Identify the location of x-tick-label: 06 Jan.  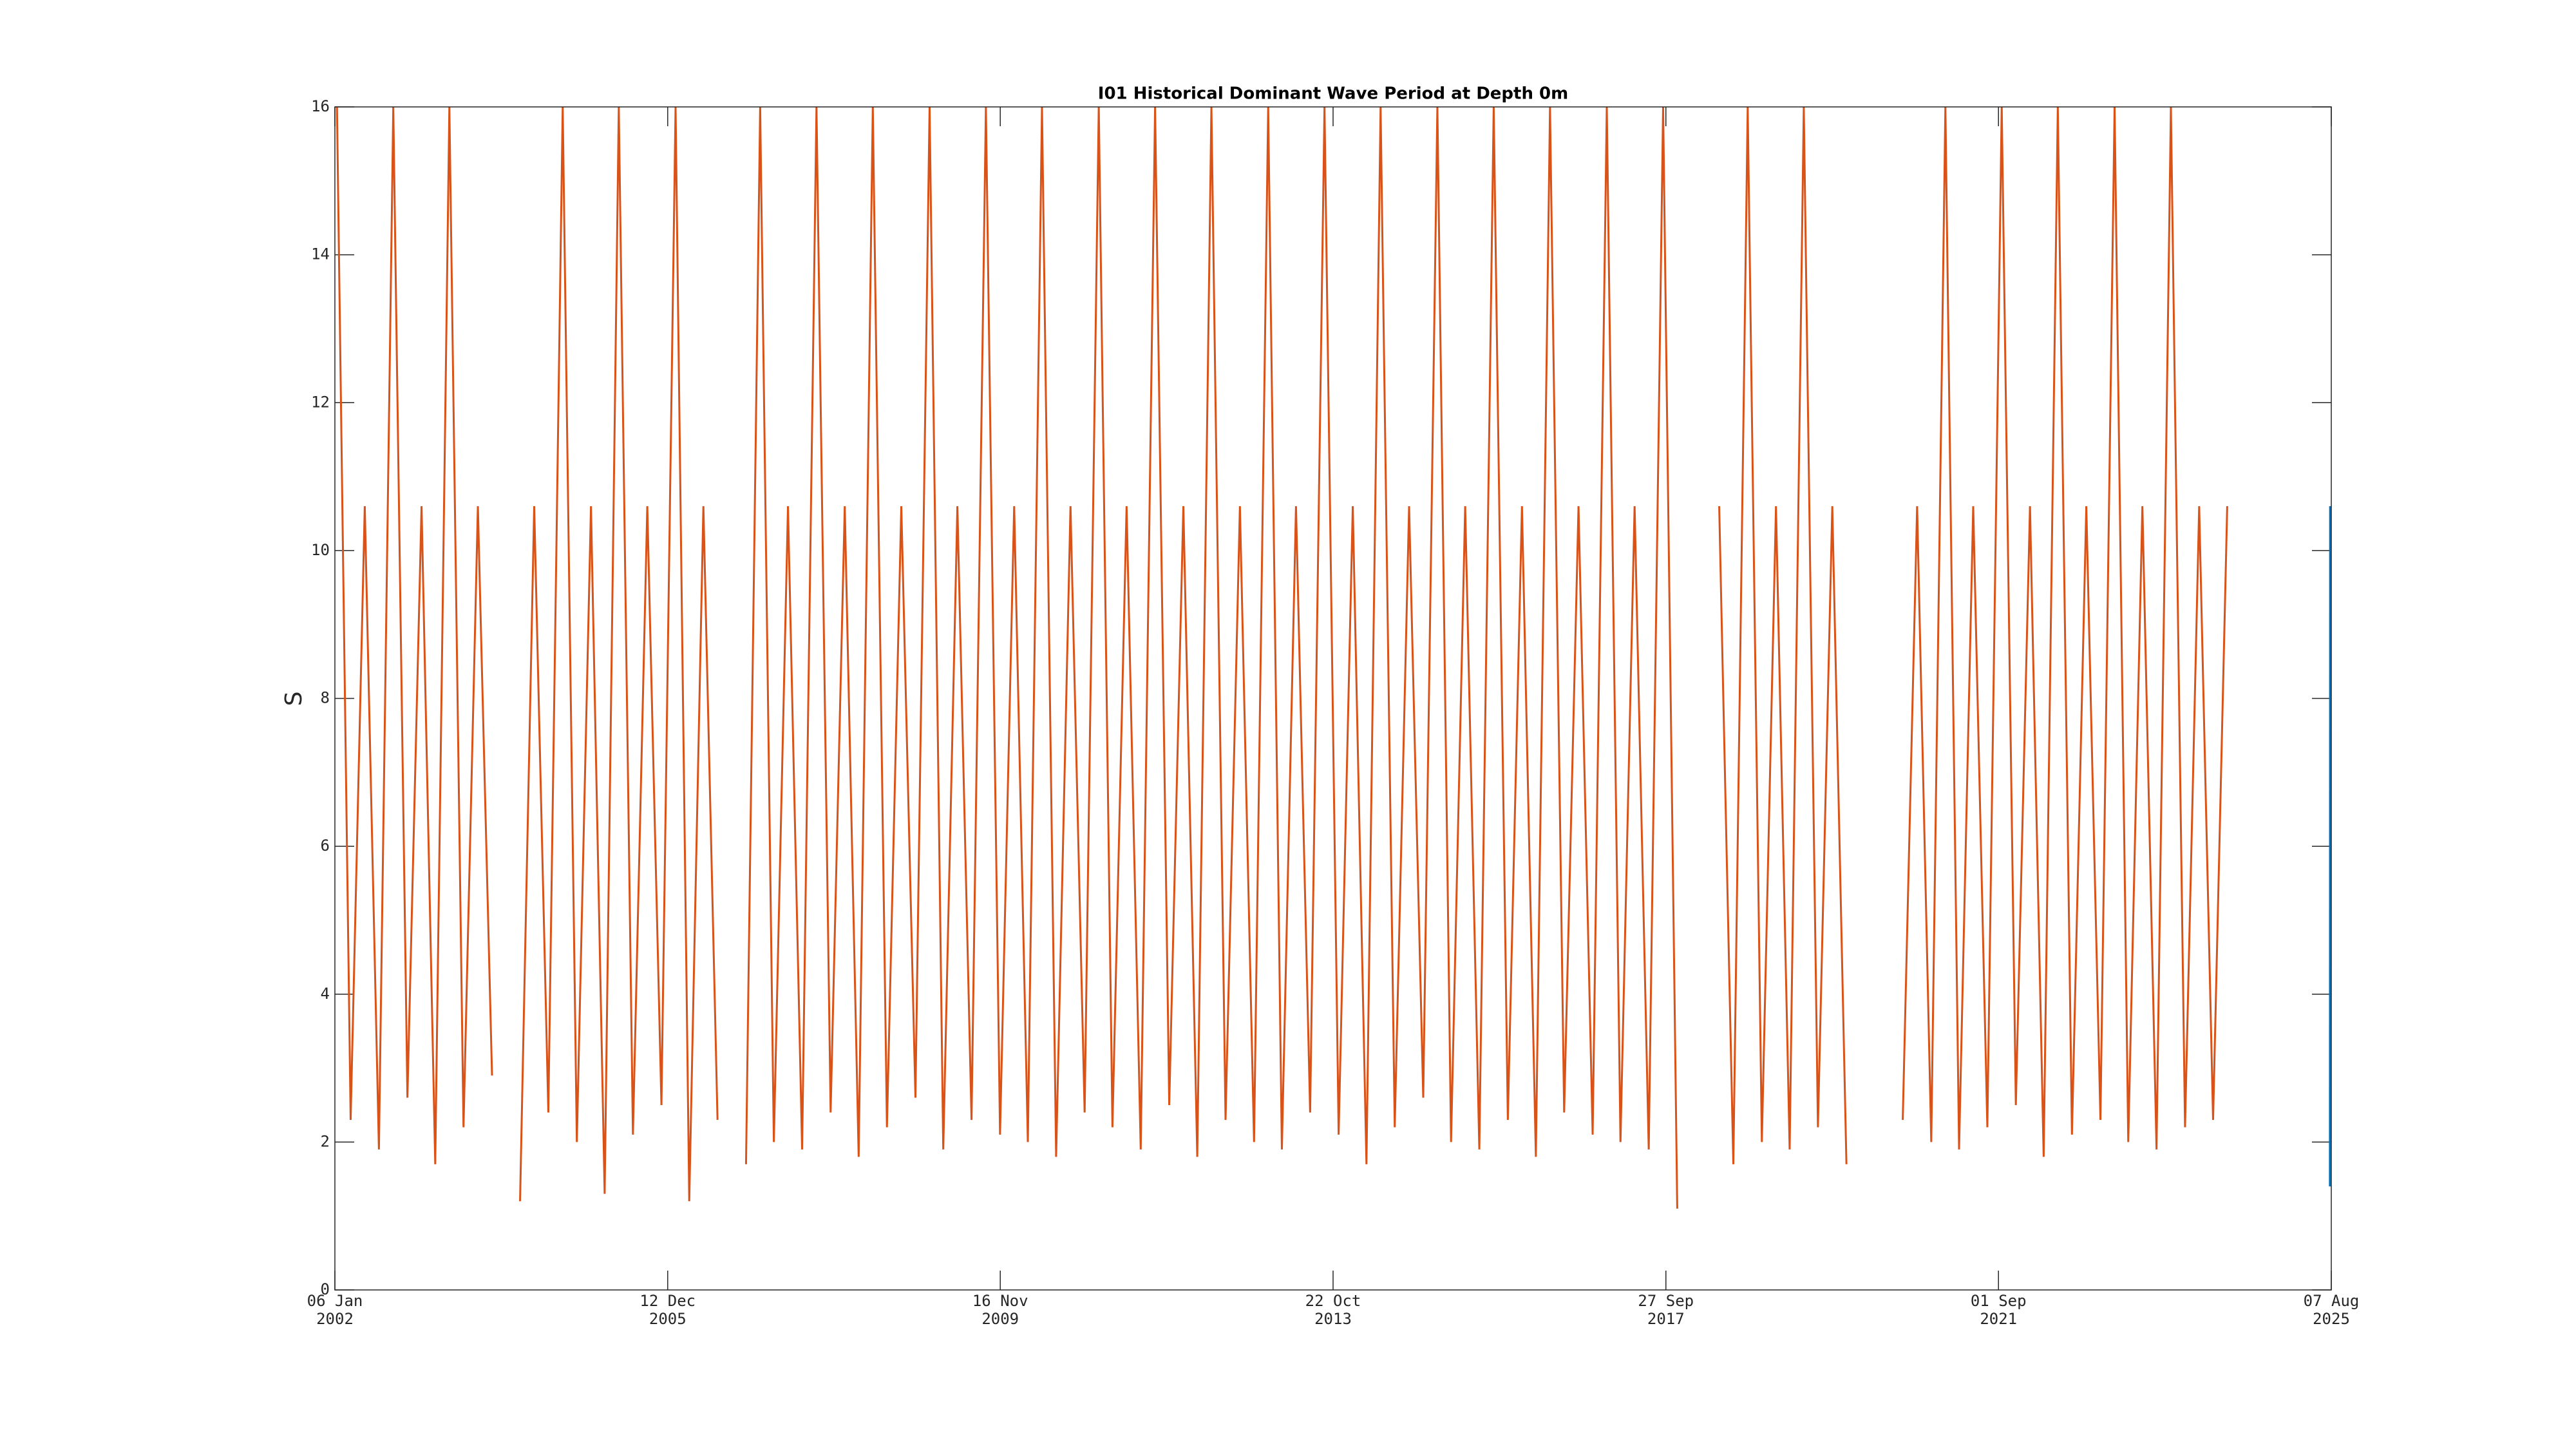
(335, 1301).